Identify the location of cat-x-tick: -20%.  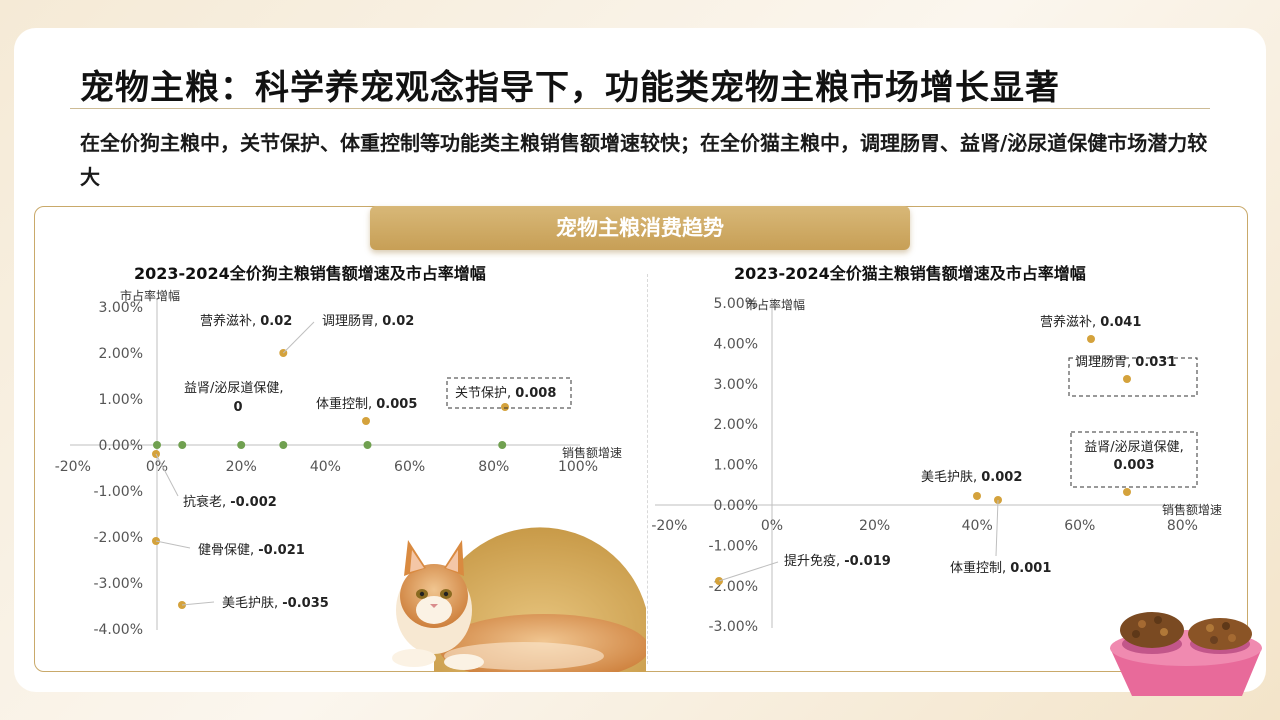
(669, 526).